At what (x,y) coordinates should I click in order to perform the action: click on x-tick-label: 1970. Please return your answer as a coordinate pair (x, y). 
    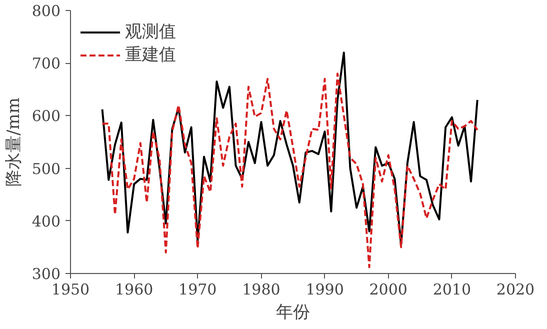
    Looking at the image, I should click on (197, 289).